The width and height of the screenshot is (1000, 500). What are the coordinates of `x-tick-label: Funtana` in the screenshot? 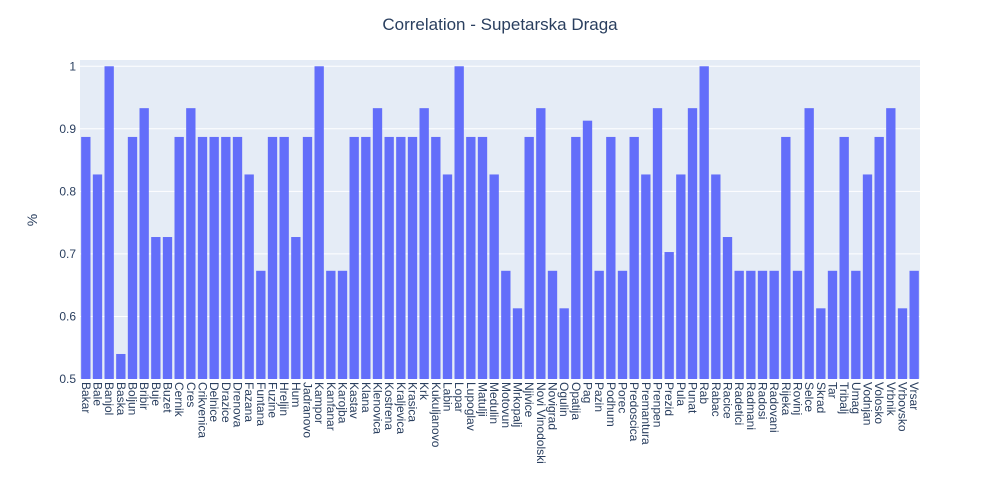 It's located at (261, 404).